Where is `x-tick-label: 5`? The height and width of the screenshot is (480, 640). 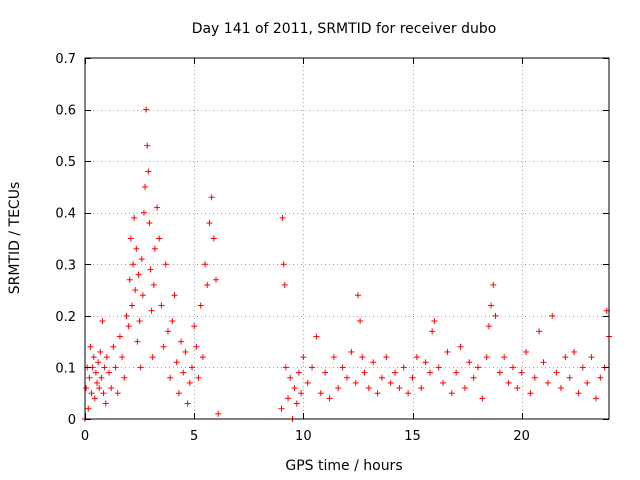
x-tick-label: 5 is located at coordinates (194, 436).